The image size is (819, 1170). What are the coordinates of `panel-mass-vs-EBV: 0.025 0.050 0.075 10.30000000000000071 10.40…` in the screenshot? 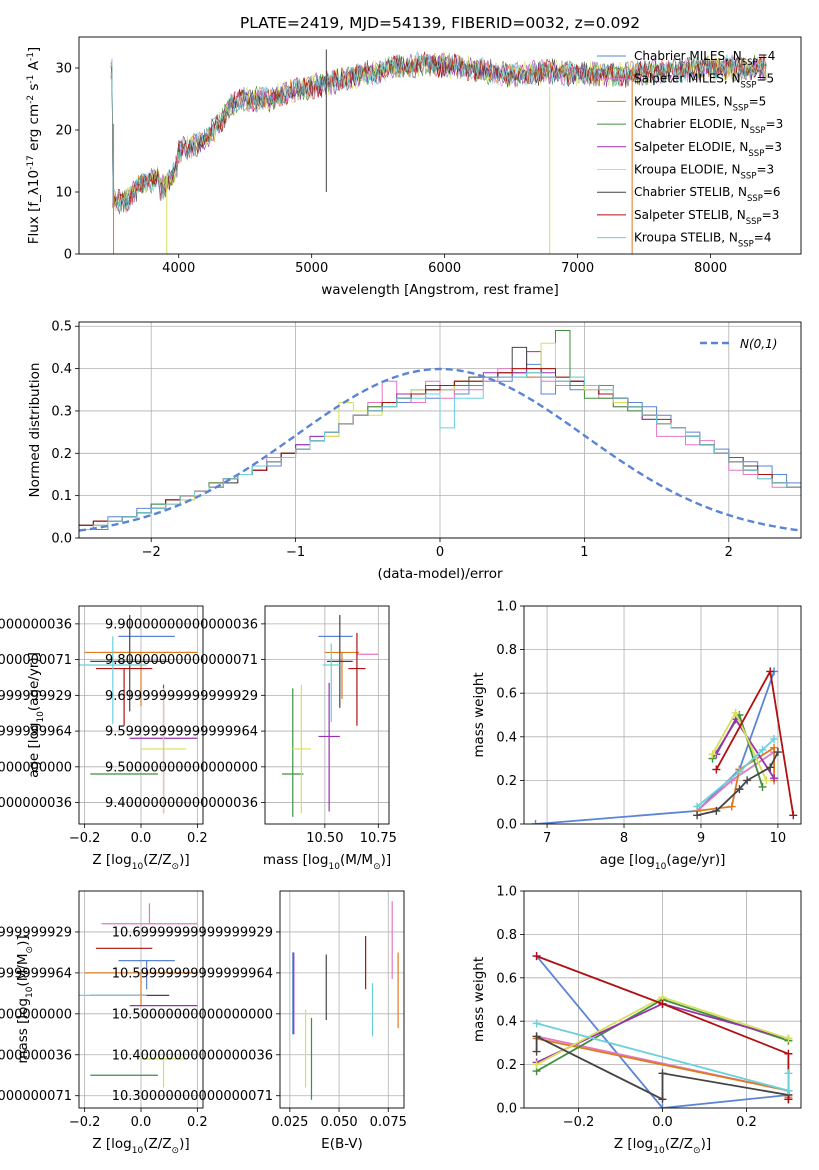 It's located at (259, 1021).